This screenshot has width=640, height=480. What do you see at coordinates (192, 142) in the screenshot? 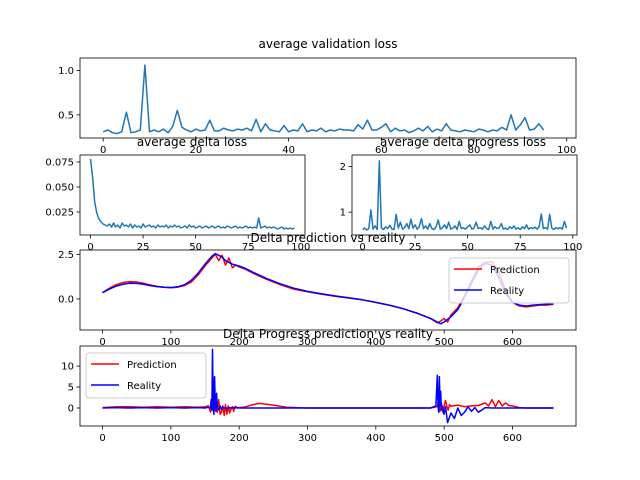
I see `delta-loss-title: average delta loss` at bounding box center [192, 142].